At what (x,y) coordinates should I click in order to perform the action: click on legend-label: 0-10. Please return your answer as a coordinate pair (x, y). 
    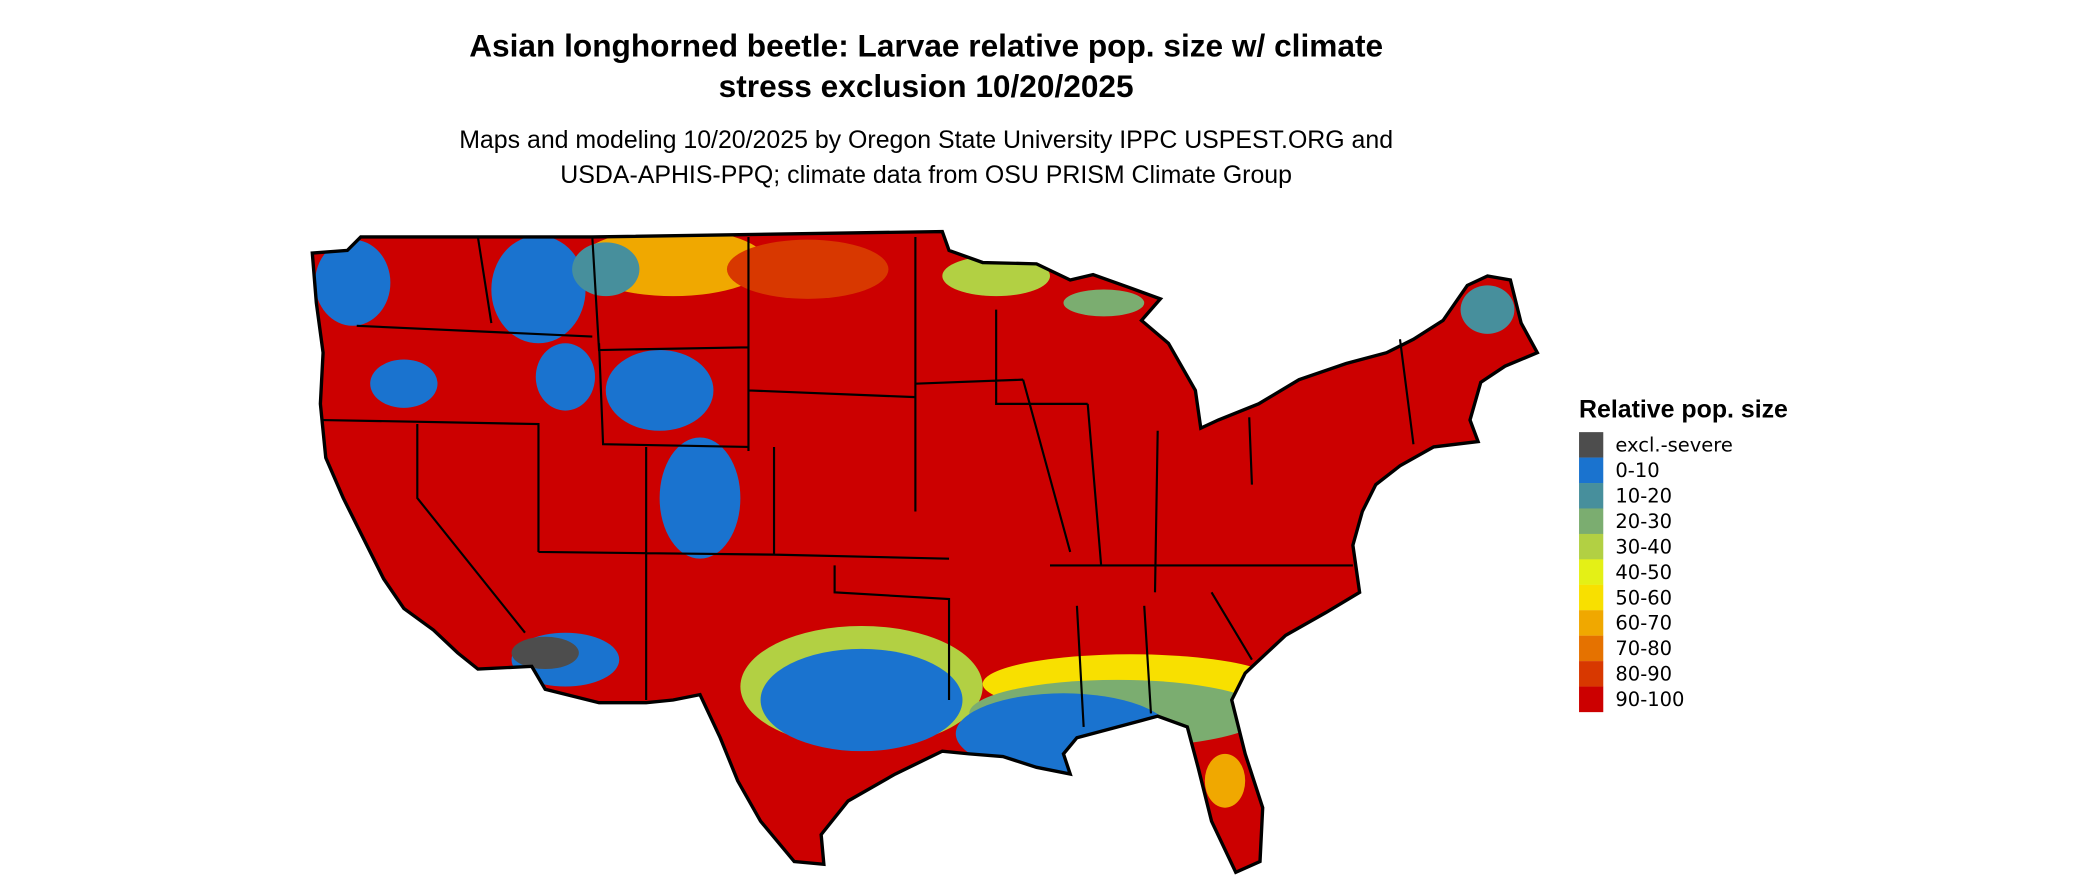
    Looking at the image, I should click on (1637, 470).